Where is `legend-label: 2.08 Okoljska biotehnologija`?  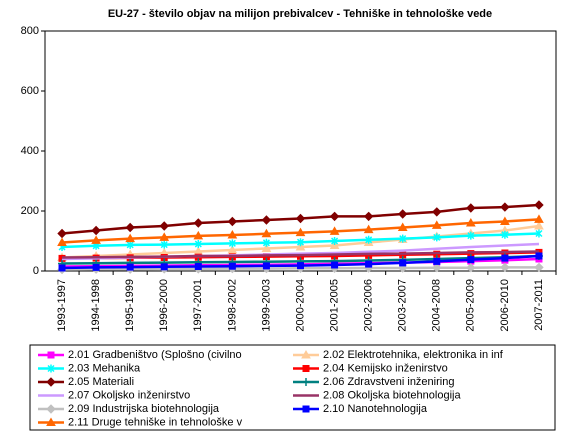 legend-label: 2.08 Okoljska biotehnologija is located at coordinates (392, 395).